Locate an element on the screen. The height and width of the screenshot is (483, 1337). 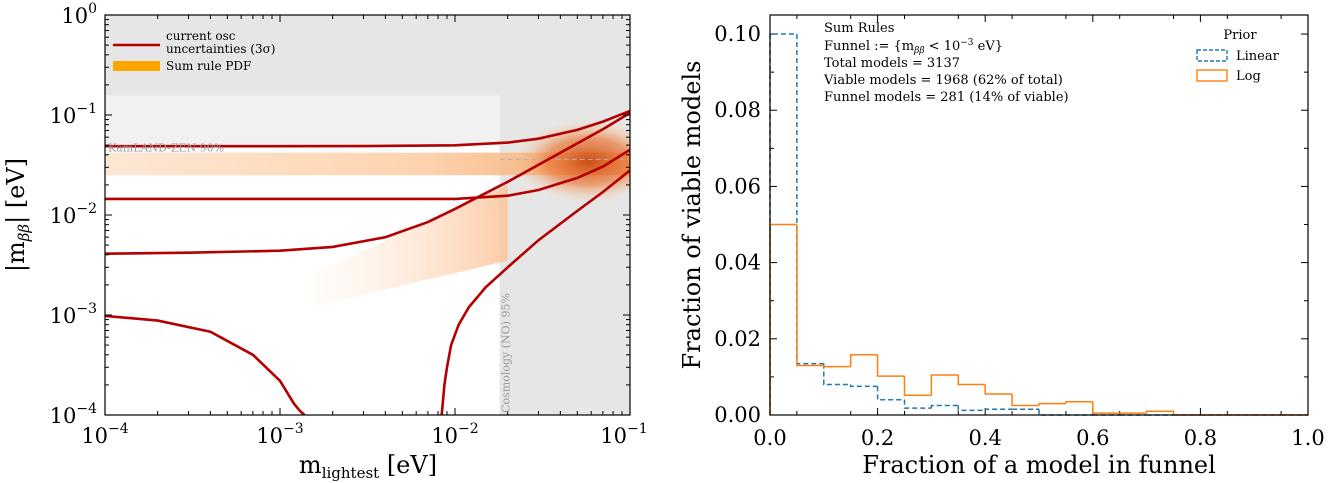
legend-pdf-label: Sum rule PDF is located at coordinates (208, 66).